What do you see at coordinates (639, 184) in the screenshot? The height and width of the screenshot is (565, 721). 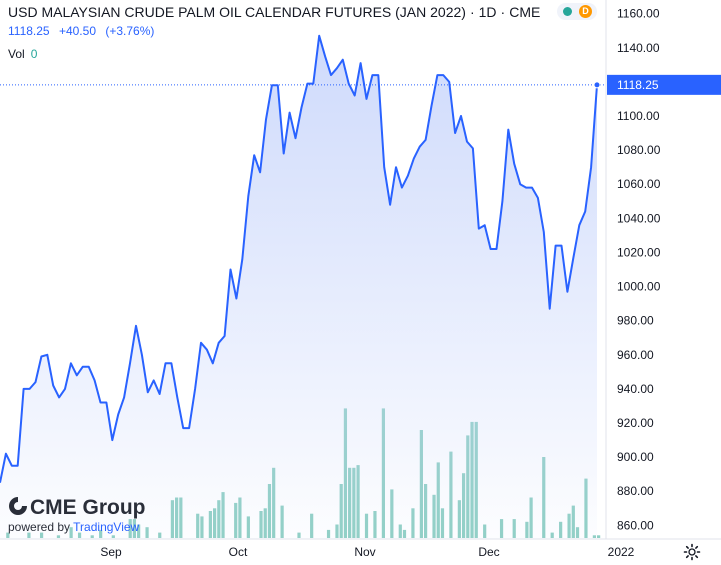 I see `price-tick-label: 1060.00` at bounding box center [639, 184].